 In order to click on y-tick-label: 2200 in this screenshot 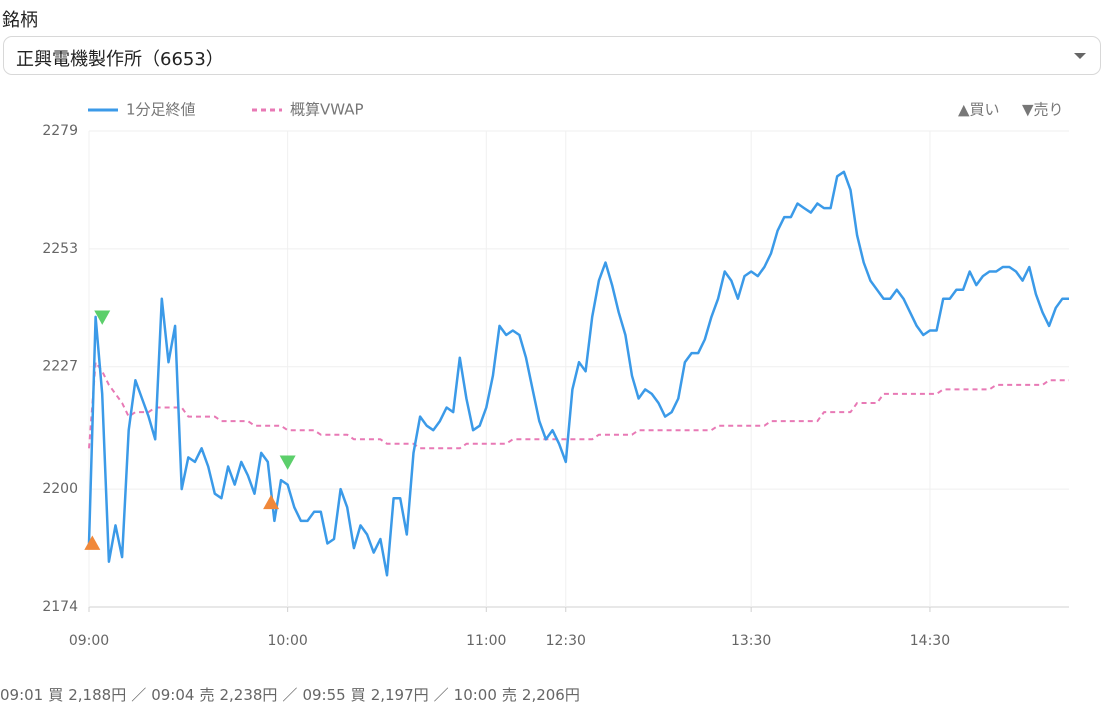, I will do `click(60, 489)`.